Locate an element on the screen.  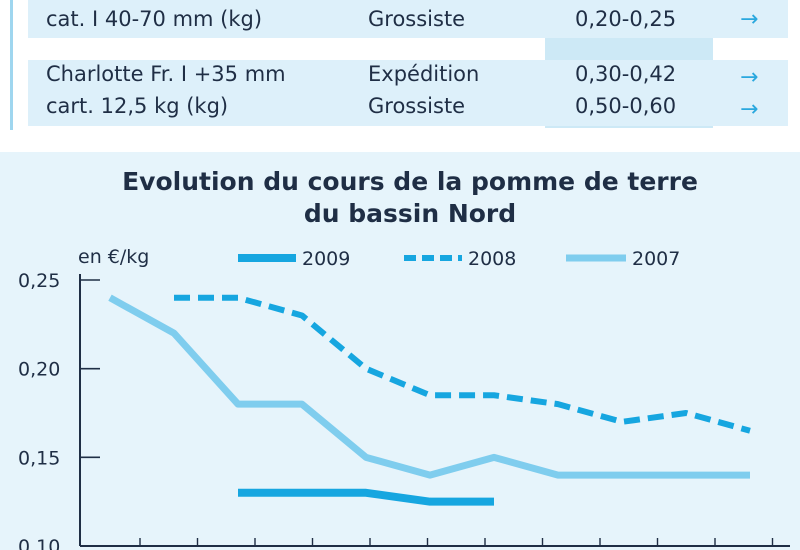
legend-label-2009: 2009 is located at coordinates (326, 259).